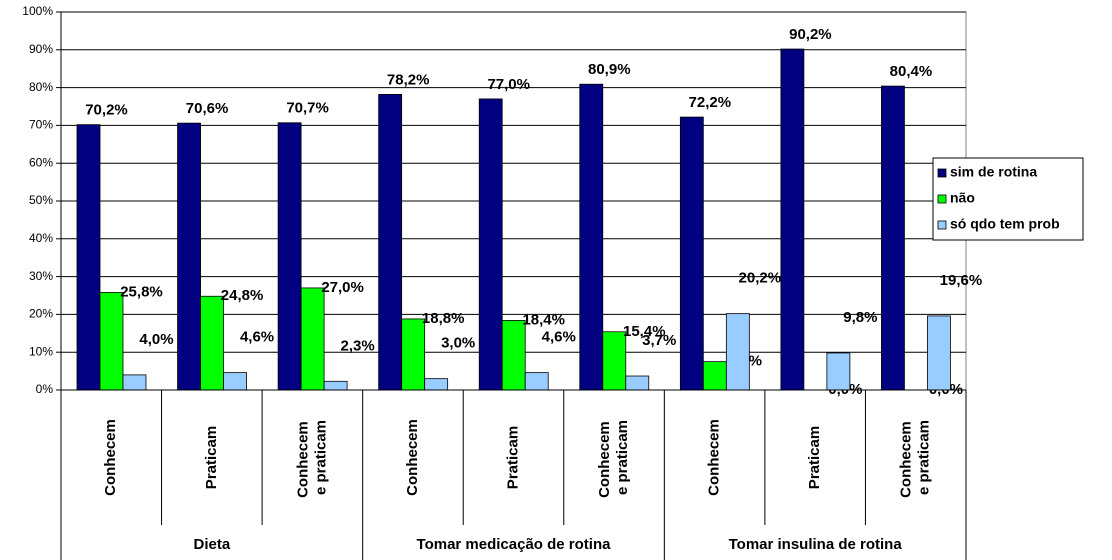 This screenshot has width=1112, height=560. I want to click on data-label: 72,2%, so click(710, 102).